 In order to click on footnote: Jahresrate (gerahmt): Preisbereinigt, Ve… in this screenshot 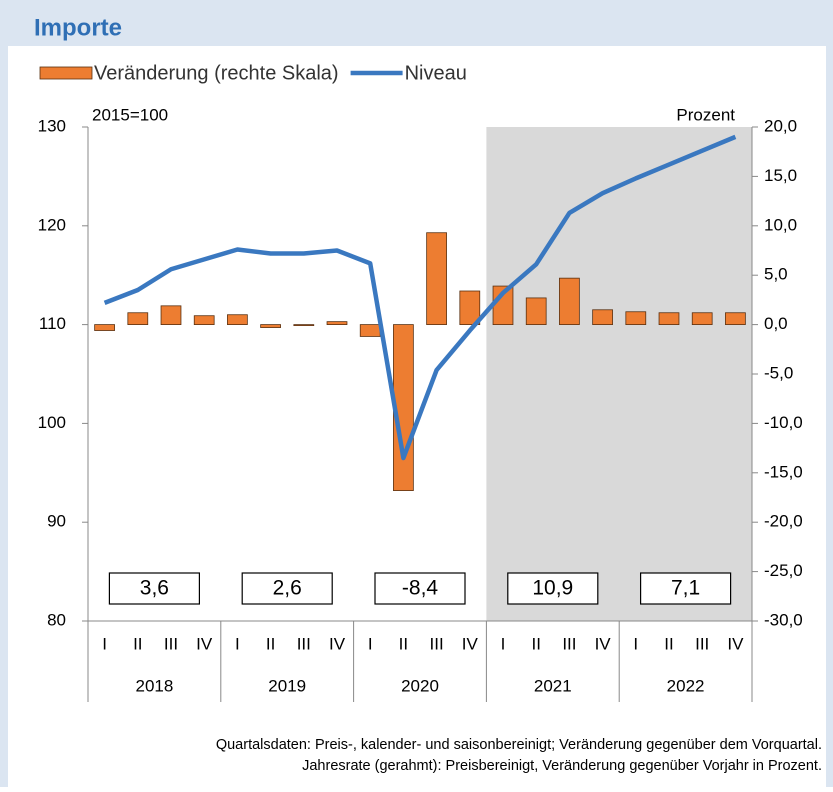, I will do `click(562, 766)`.